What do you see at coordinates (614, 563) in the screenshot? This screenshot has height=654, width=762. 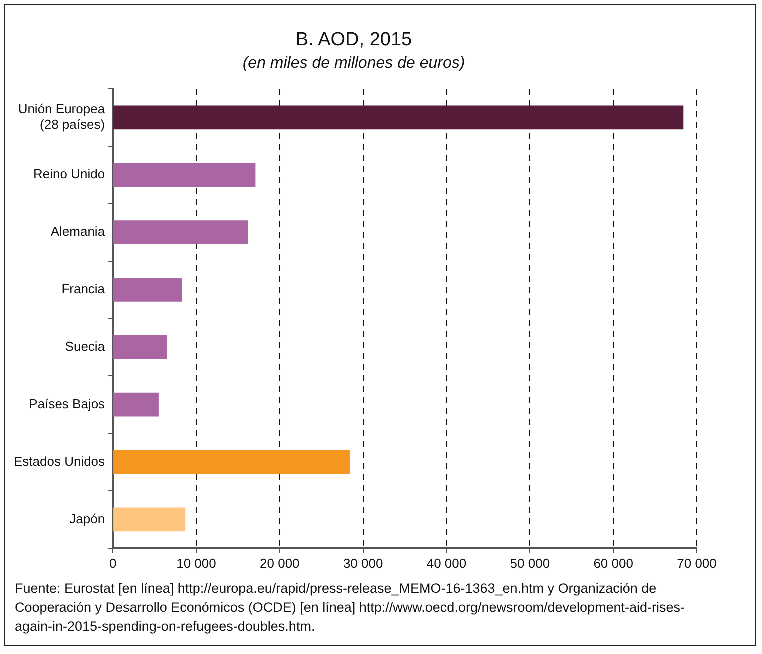 I see `x-tick-label: 60 000` at bounding box center [614, 563].